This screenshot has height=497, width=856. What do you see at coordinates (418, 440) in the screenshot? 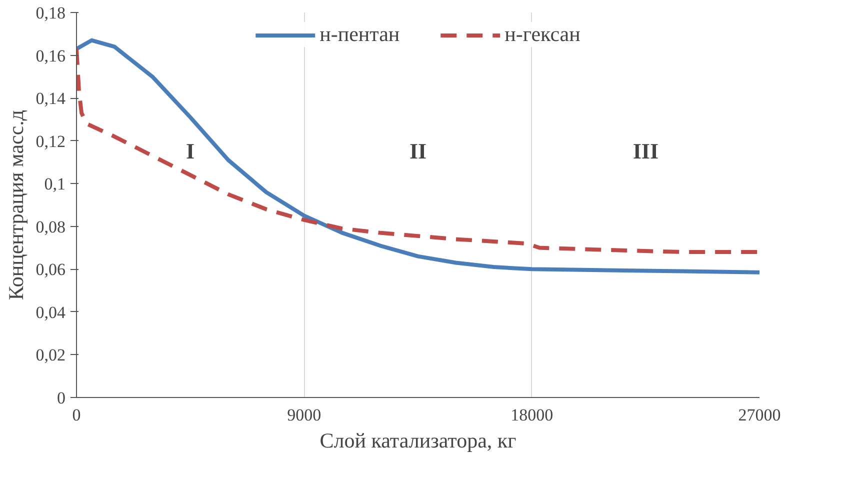
I see `x-axis-title: Слой катализатора, кг` at bounding box center [418, 440].